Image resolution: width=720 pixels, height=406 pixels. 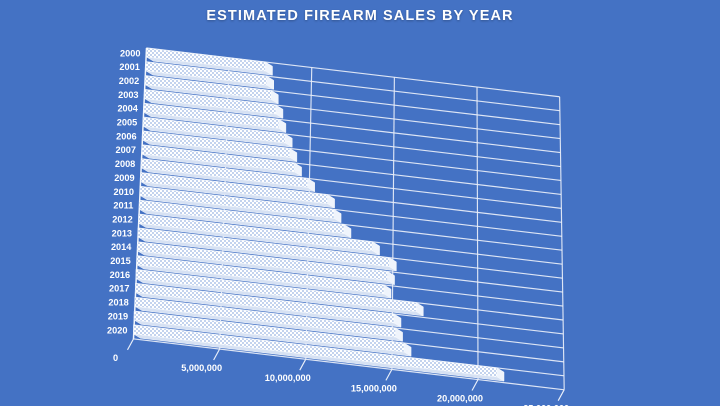 What do you see at coordinates (122, 233) in the screenshot?
I see `category-label-2013: 2013` at bounding box center [122, 233].